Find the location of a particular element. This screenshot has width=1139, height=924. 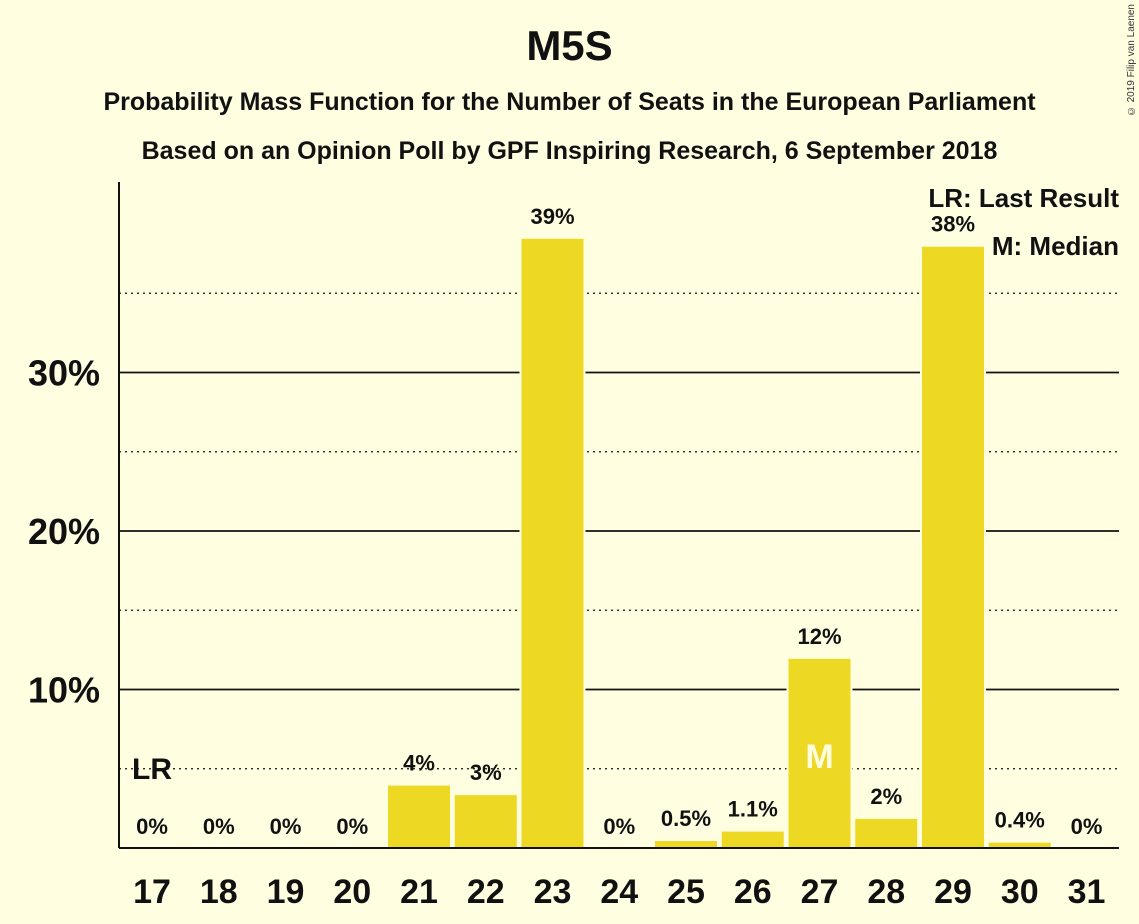

x-tick-label: 20 is located at coordinates (352, 892).